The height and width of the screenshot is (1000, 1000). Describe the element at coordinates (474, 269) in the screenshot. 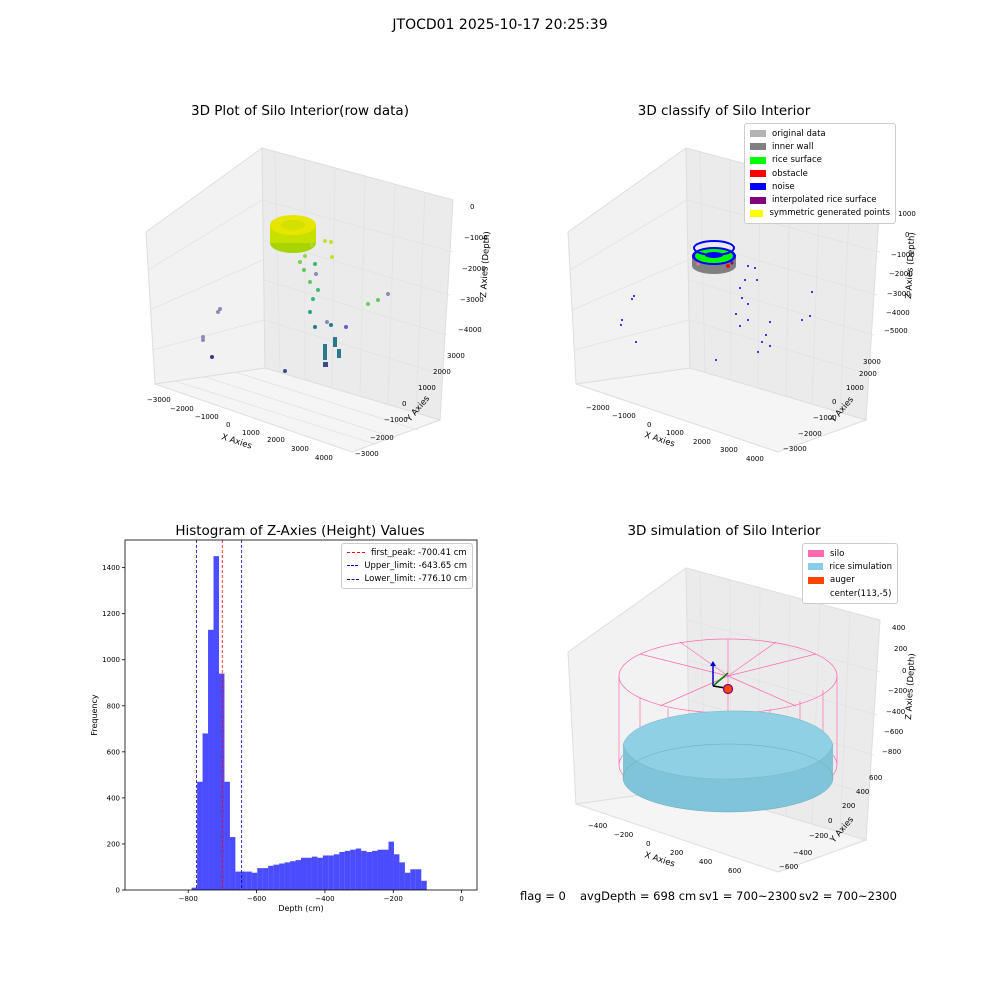

I see `z-tick: −2000` at that location.